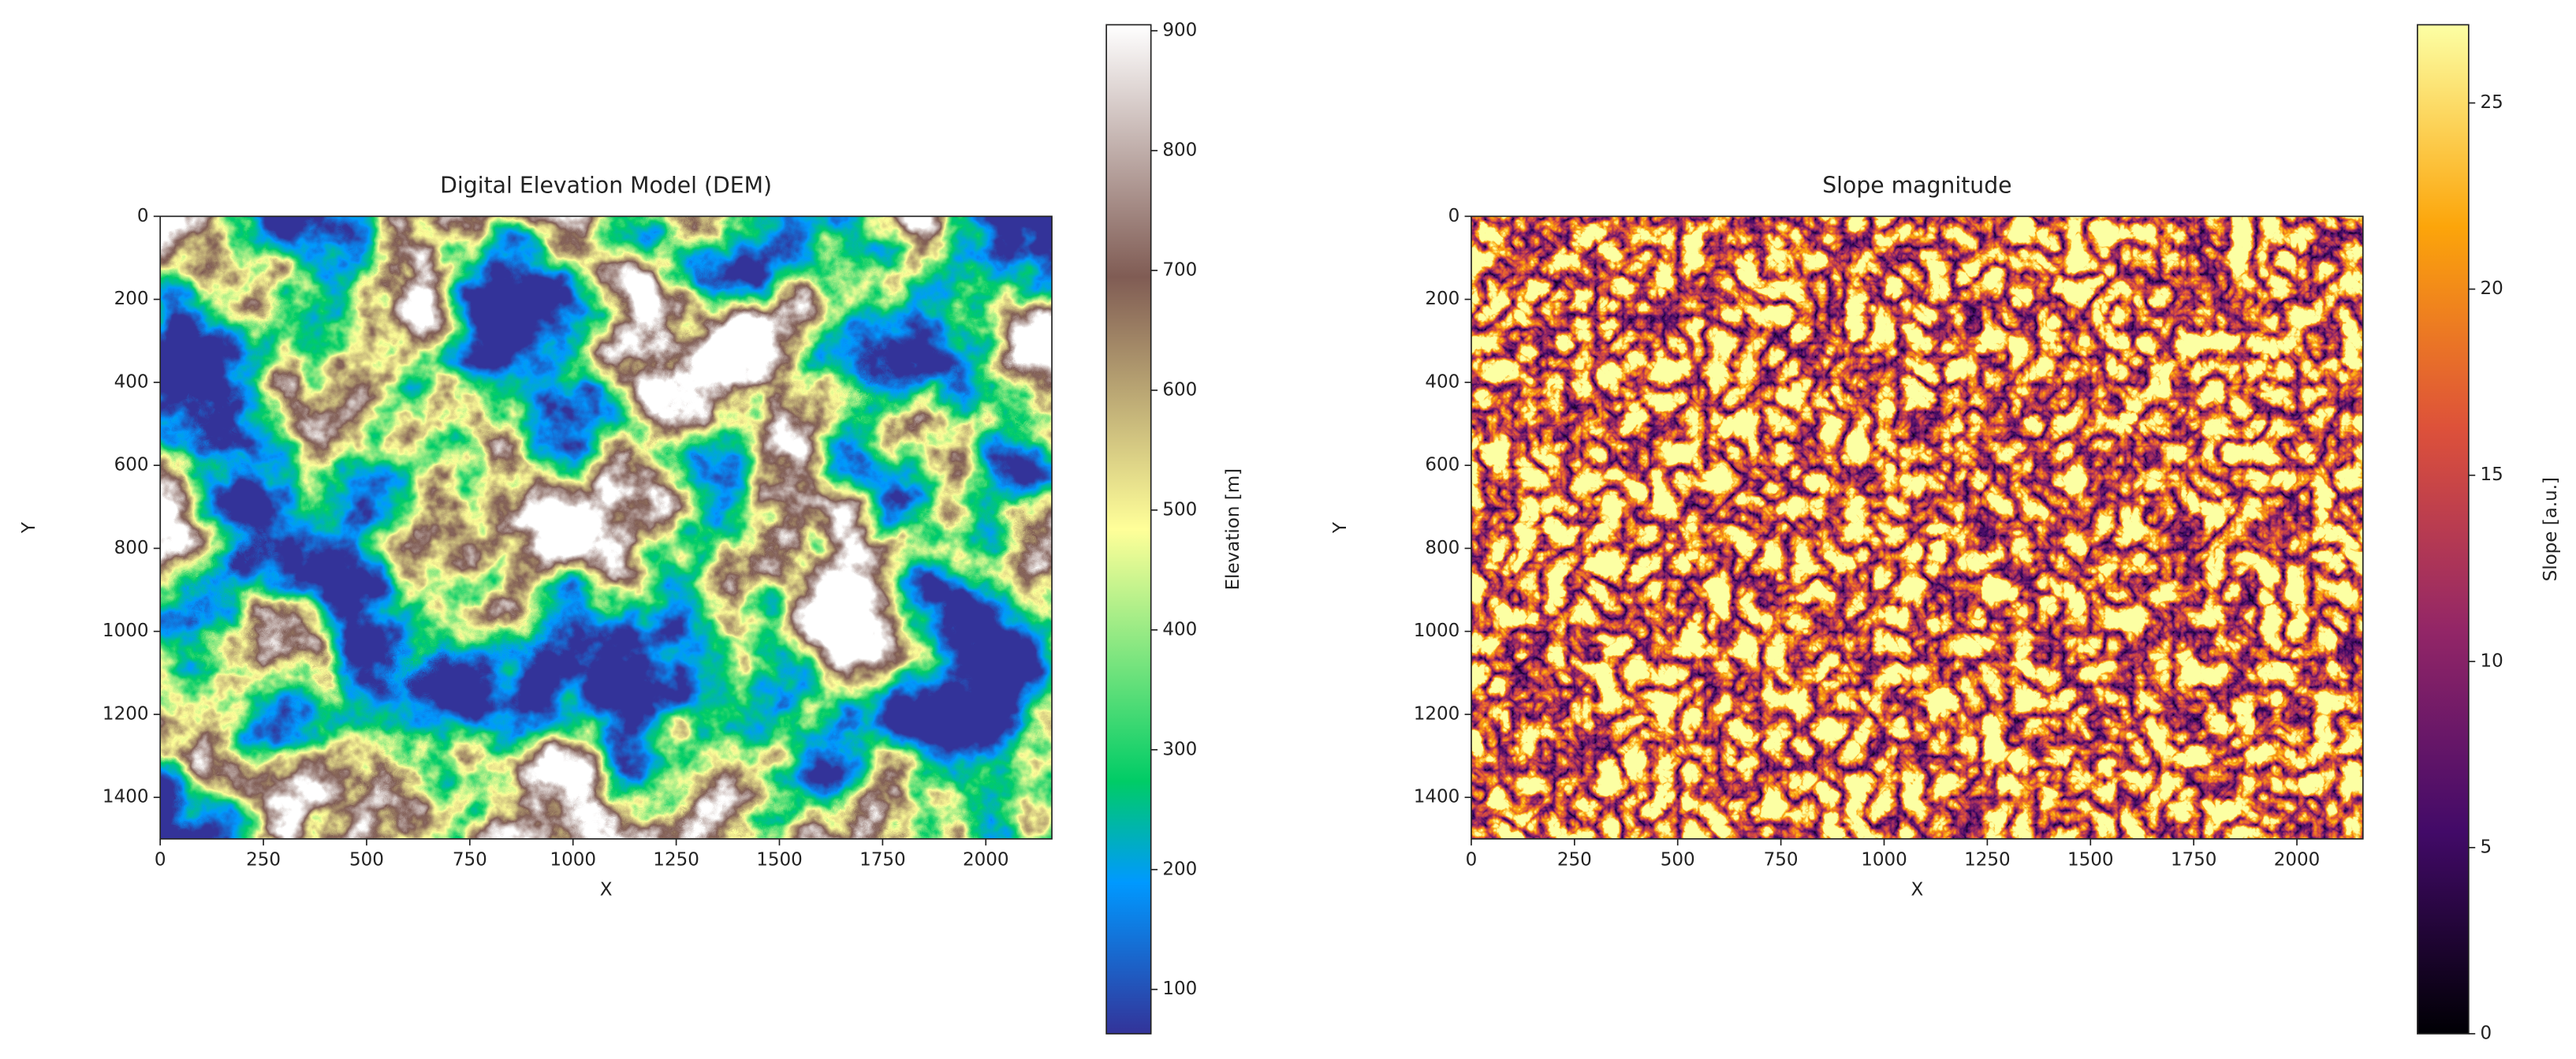 The image size is (2576, 1059). I want to click on colorbar-tick-label: 700, so click(1180, 269).